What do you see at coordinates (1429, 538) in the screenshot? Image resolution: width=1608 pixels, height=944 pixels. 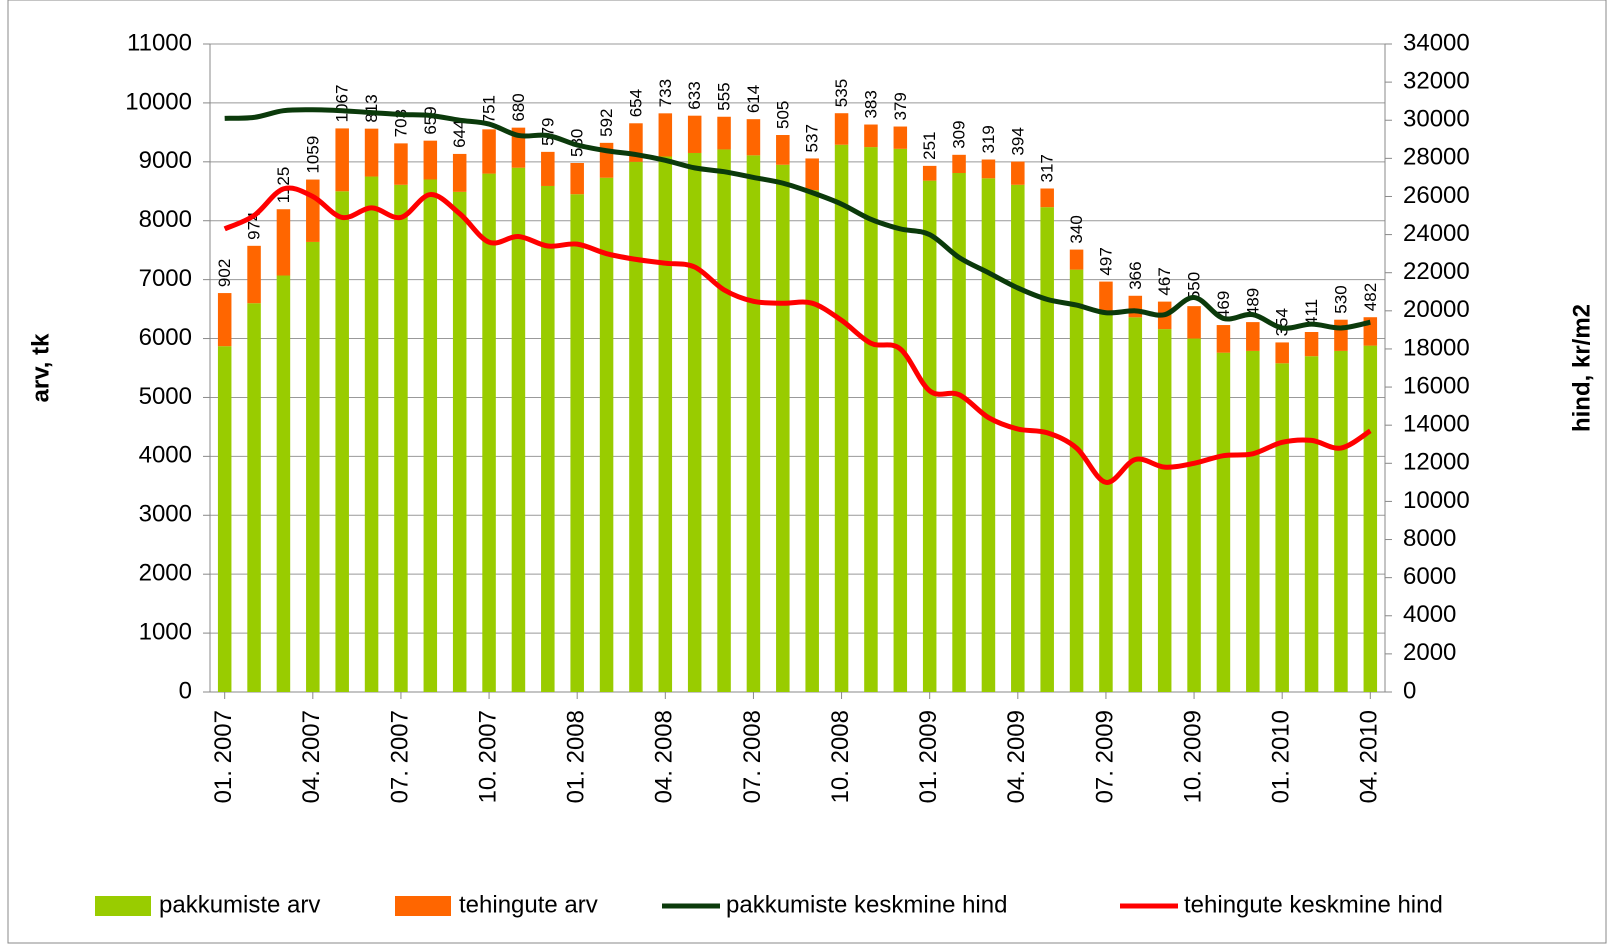 I see `y2-tick-label: 8000` at bounding box center [1429, 538].